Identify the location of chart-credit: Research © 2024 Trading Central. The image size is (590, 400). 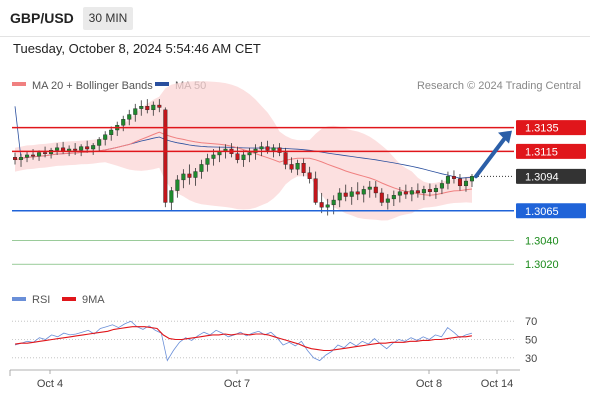
(499, 86).